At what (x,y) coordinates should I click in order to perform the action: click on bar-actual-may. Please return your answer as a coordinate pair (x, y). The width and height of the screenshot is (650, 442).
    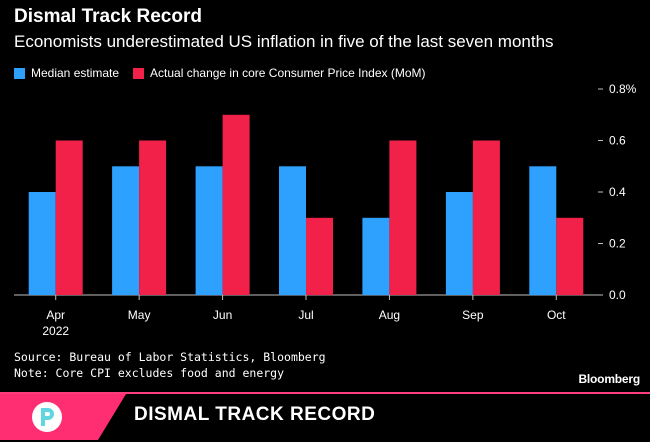
    Looking at the image, I should click on (153, 217).